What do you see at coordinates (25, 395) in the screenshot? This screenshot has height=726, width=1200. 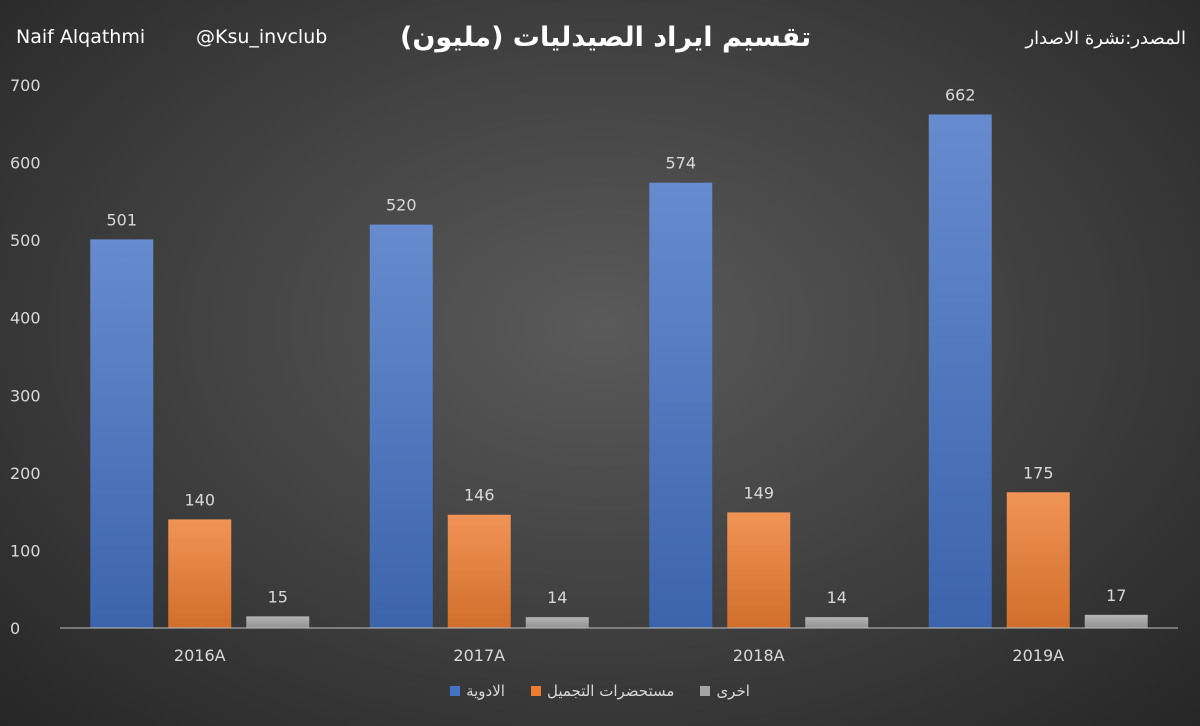 I see `y-tick-label: 300` at bounding box center [25, 395].